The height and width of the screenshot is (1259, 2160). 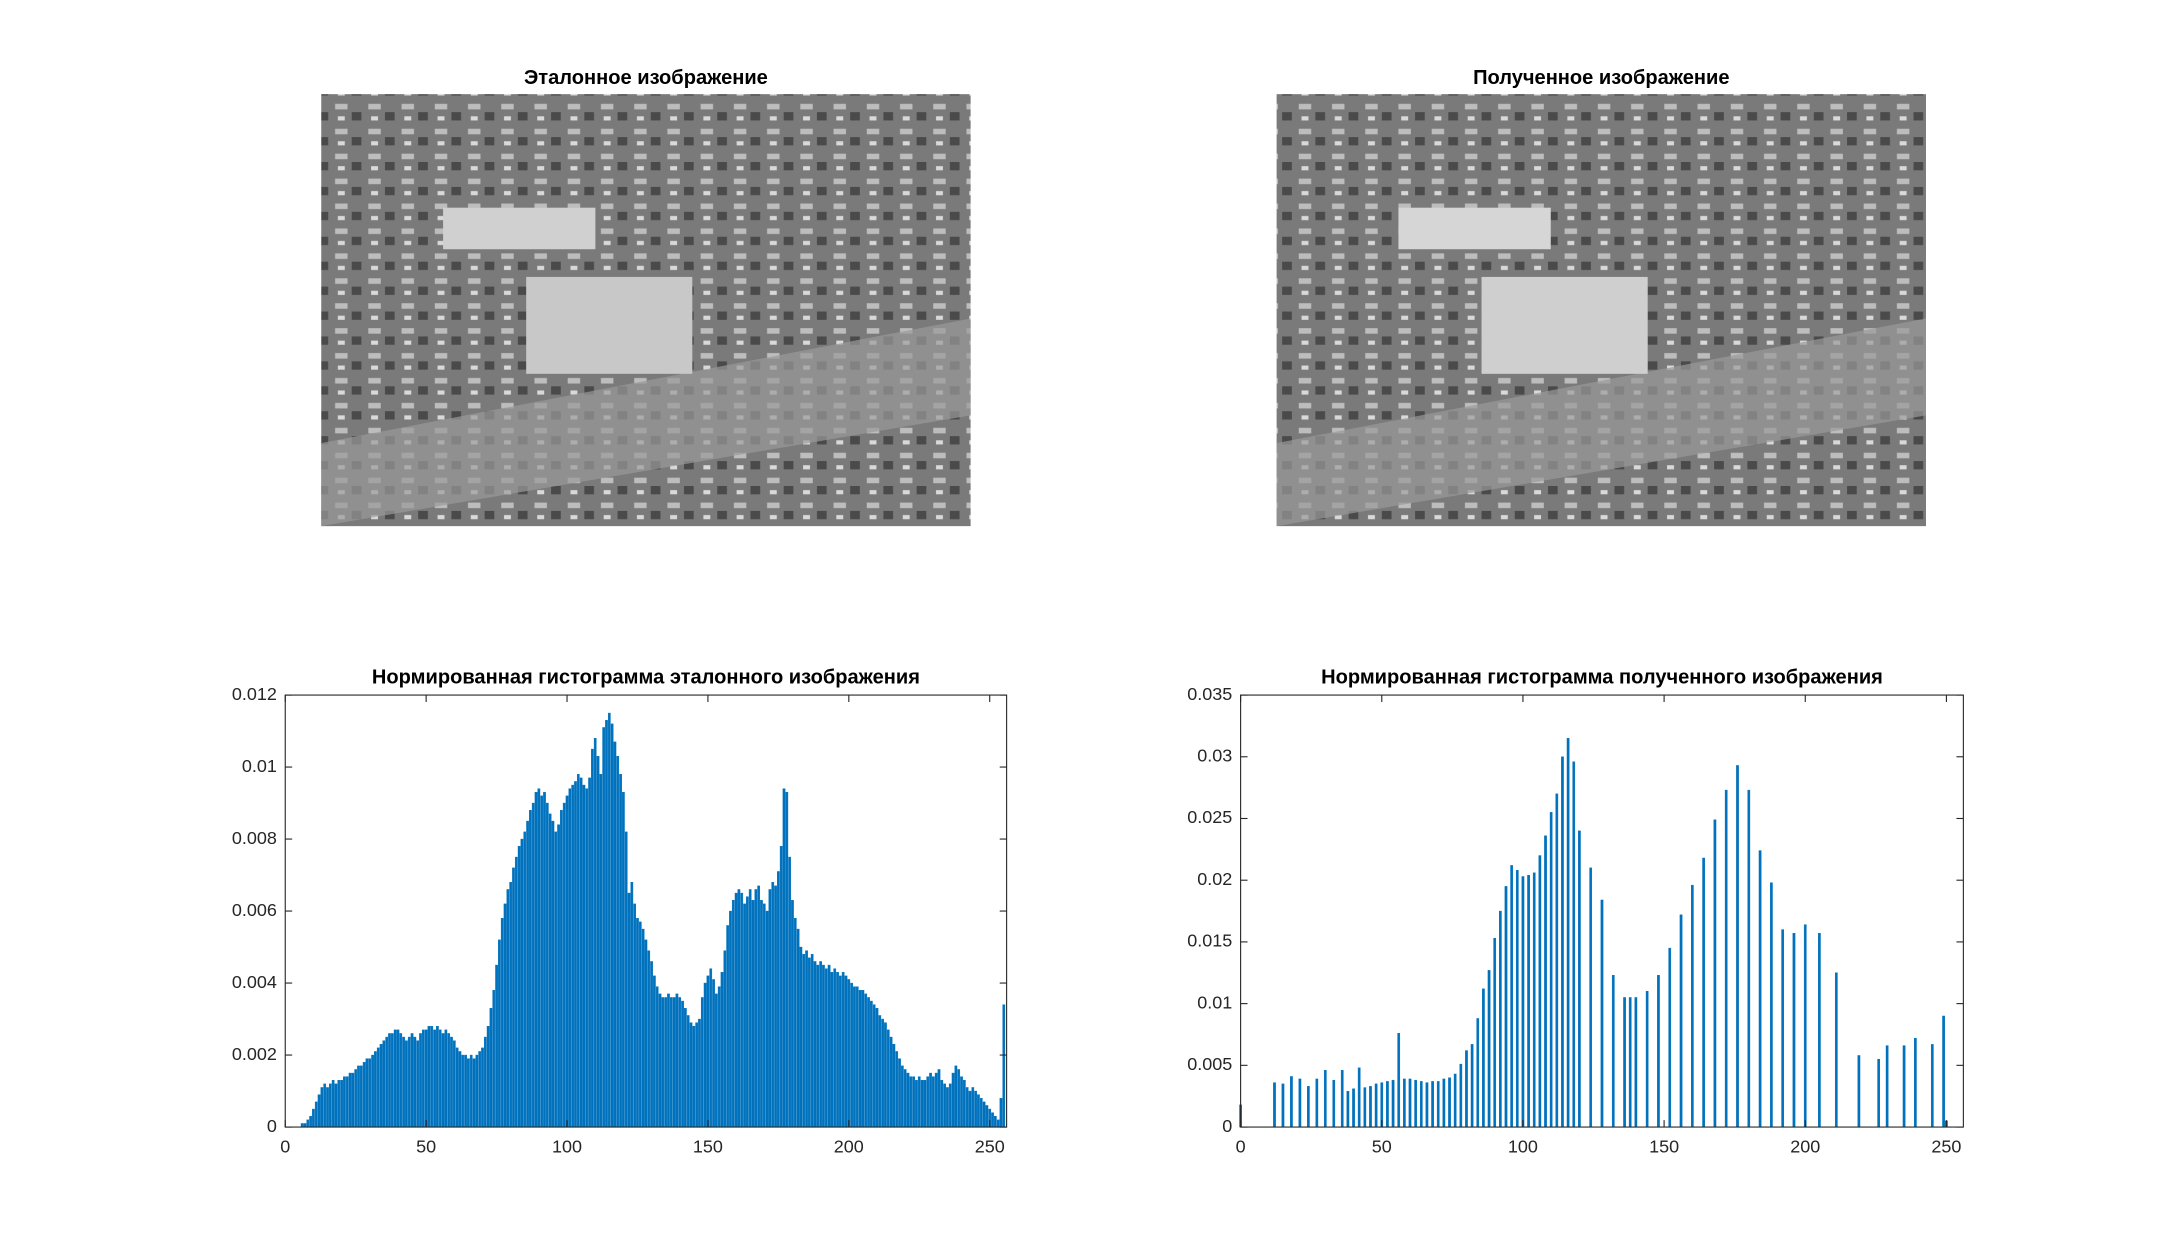 I want to click on y-tick-label: 0.02, so click(x=1214, y=879).